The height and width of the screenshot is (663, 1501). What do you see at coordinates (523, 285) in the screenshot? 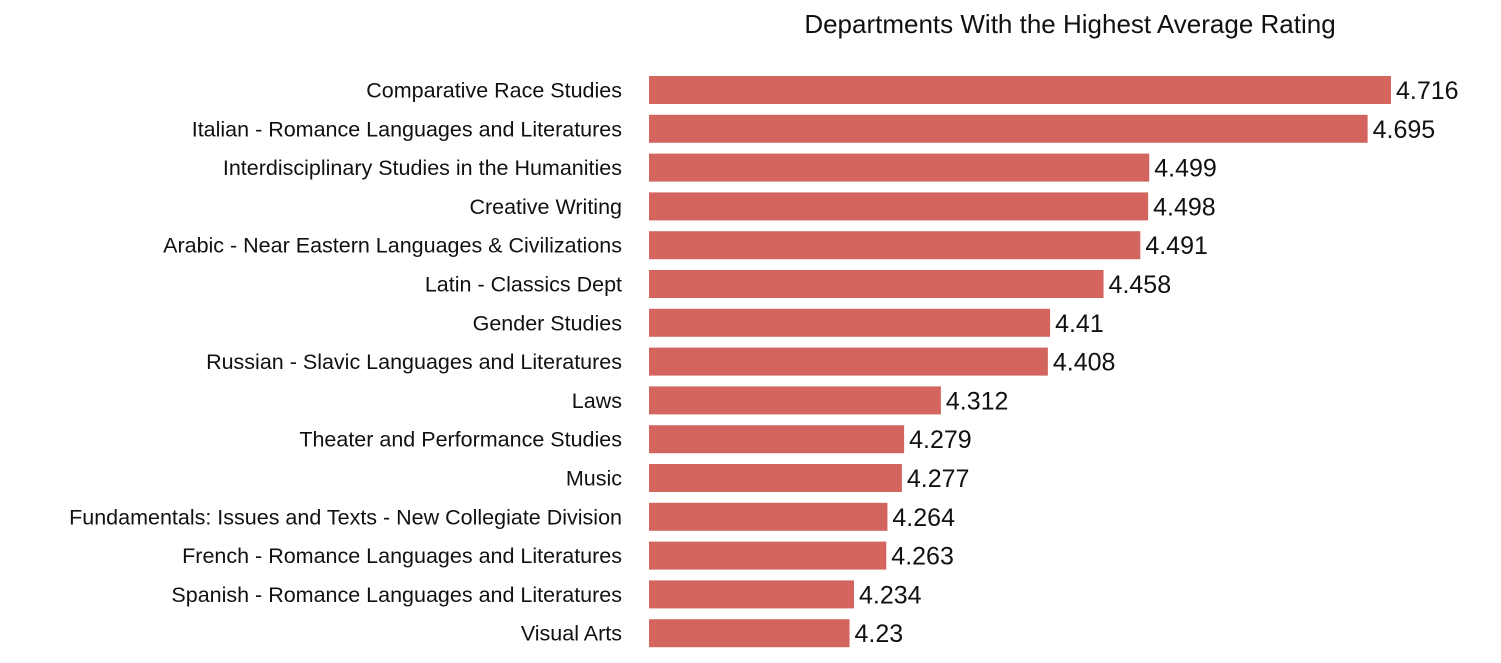
I see `category-label-5: Latin - Classics Dept` at bounding box center [523, 285].